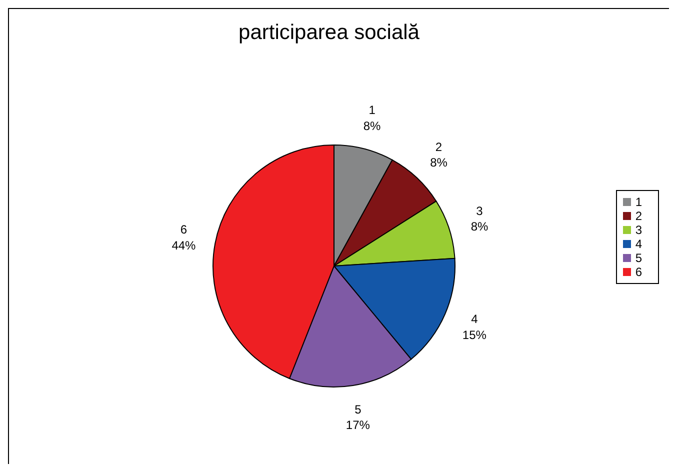 The height and width of the screenshot is (466, 680). I want to click on slice-label: 2, so click(438, 147).